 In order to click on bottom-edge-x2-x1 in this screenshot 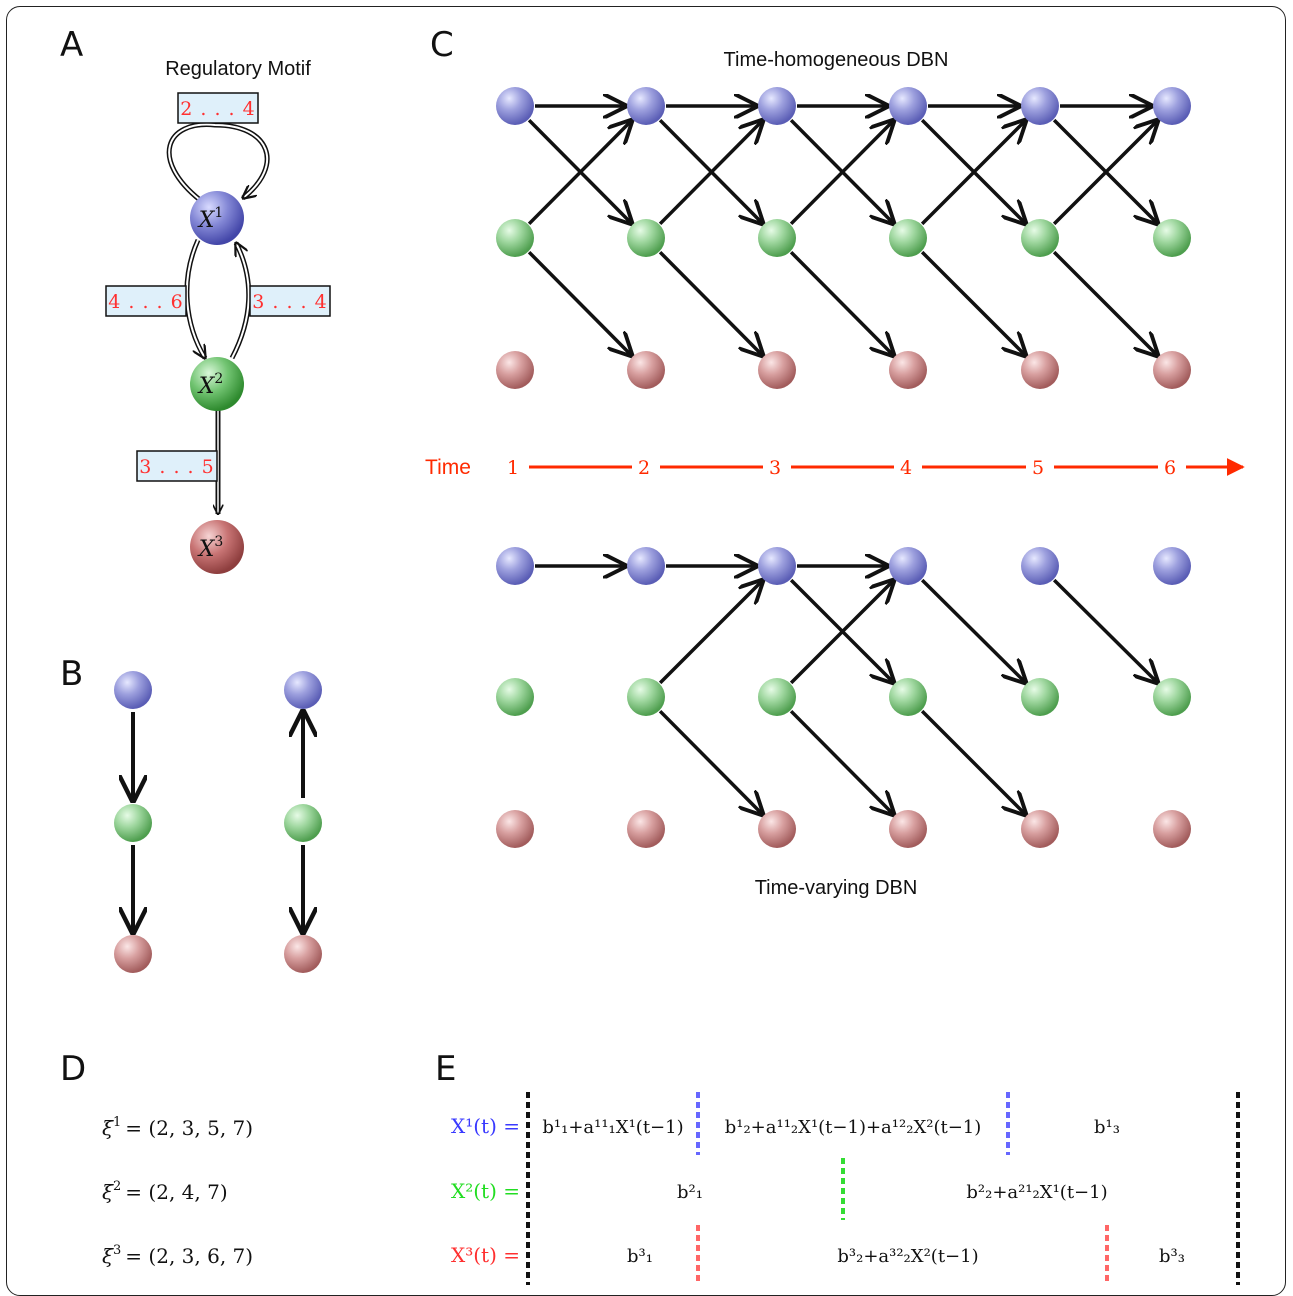, I will do `click(710, 633)`.